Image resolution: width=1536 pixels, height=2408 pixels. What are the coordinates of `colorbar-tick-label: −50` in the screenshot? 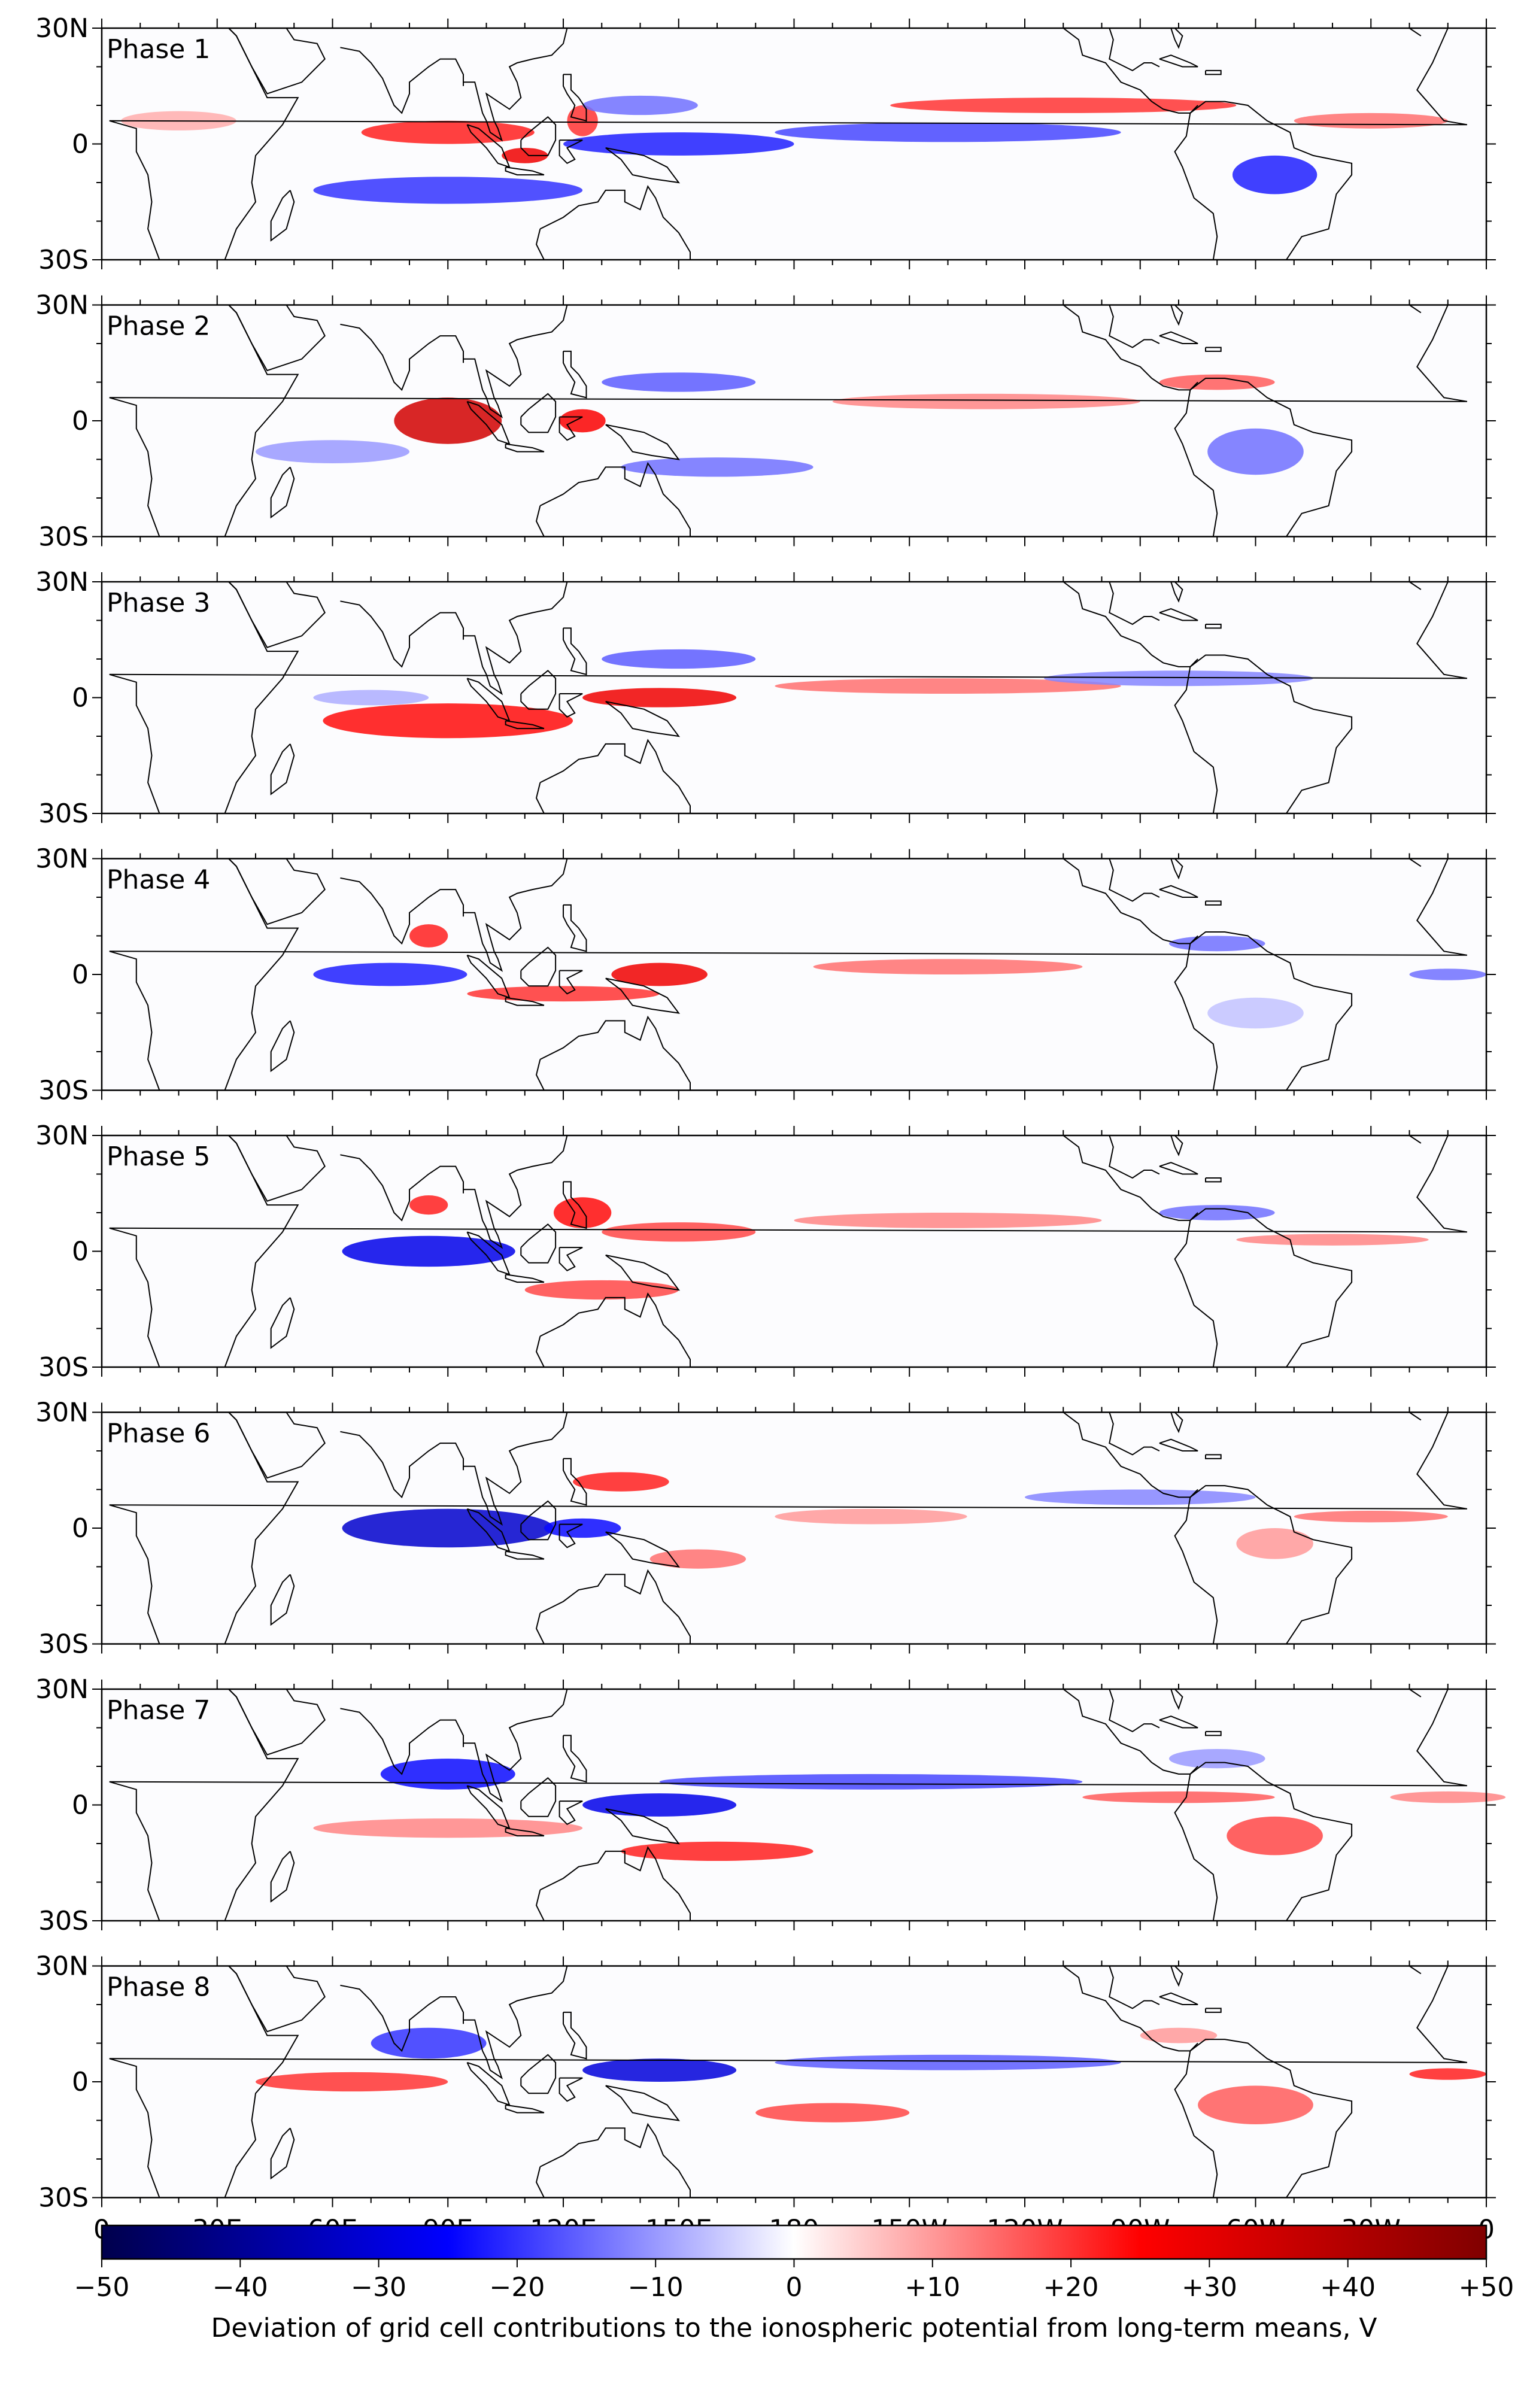 It's located at (102, 2287).